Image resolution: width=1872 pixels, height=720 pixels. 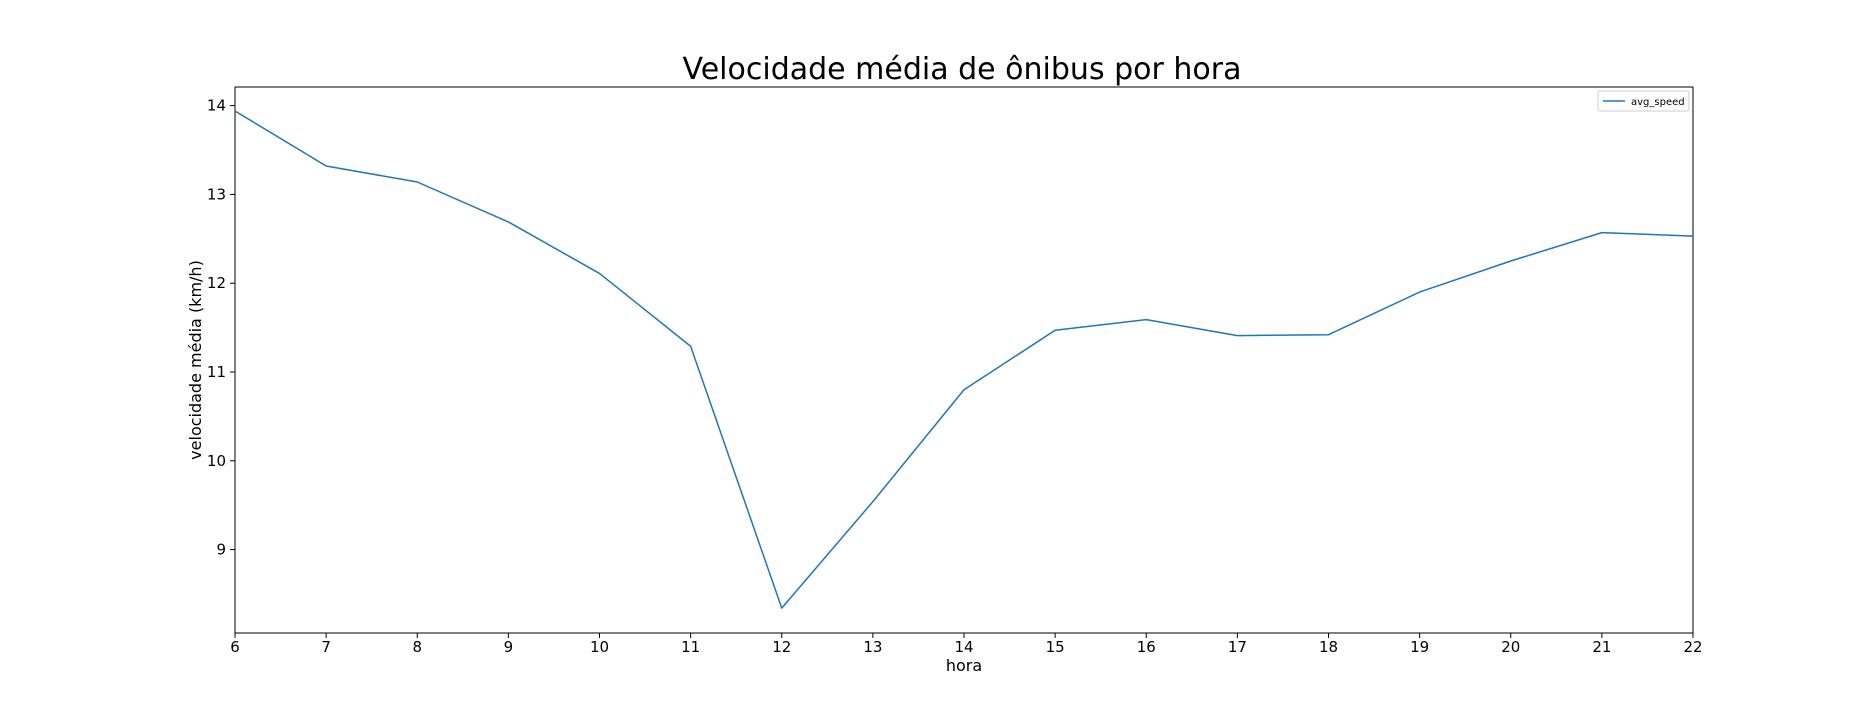 I want to click on x-tick-label: 15, so click(x=1055, y=647).